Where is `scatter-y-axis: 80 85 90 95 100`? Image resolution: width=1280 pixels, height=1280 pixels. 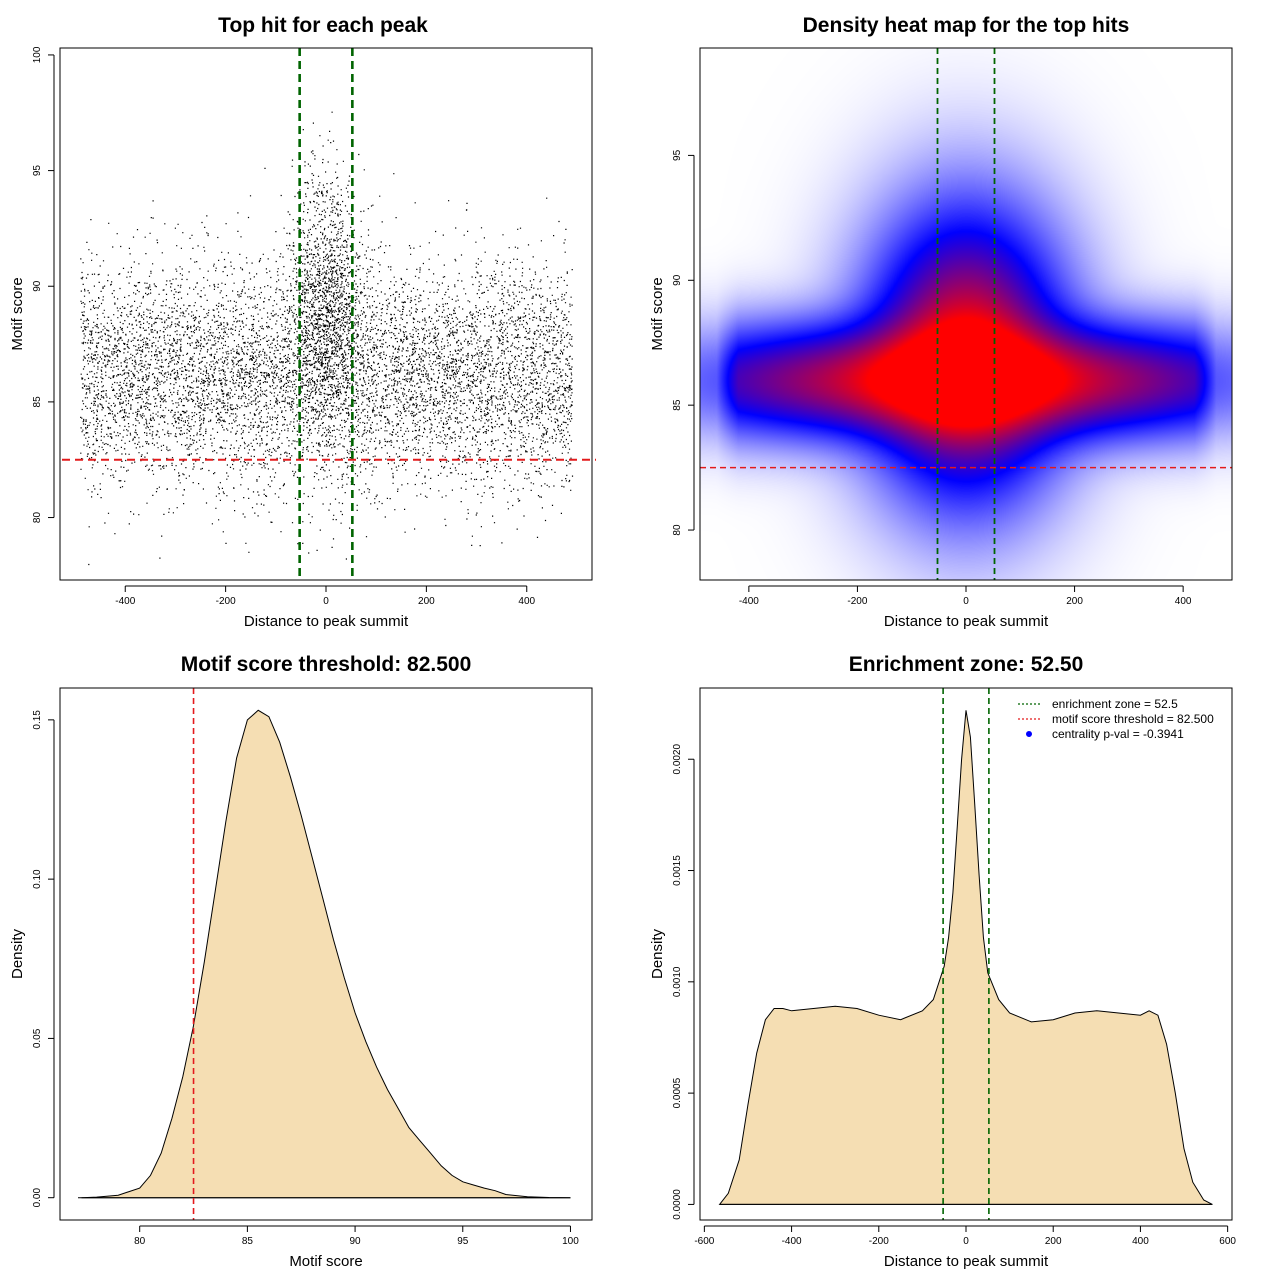
scatter-y-axis: 80 85 90 95 100 is located at coordinates (43, 285).